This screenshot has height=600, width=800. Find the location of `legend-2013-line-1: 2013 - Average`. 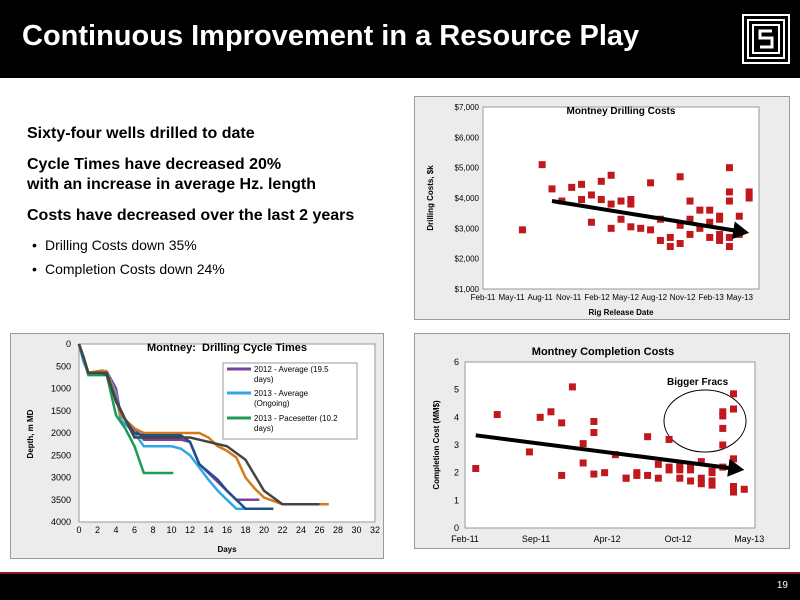

legend-2013-line-1: 2013 - Average is located at coordinates (281, 393).